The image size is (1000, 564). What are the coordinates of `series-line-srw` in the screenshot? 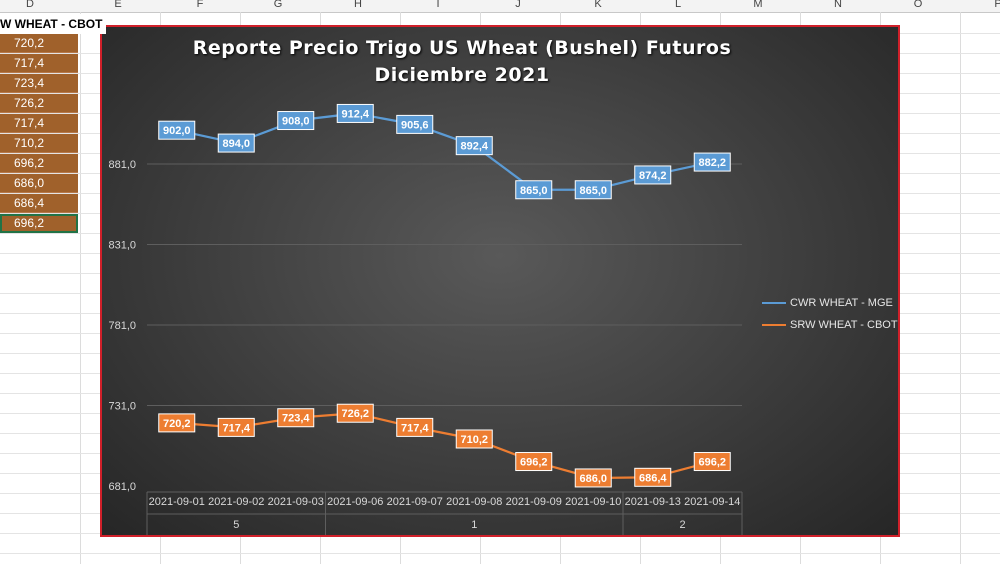 It's located at (444, 446).